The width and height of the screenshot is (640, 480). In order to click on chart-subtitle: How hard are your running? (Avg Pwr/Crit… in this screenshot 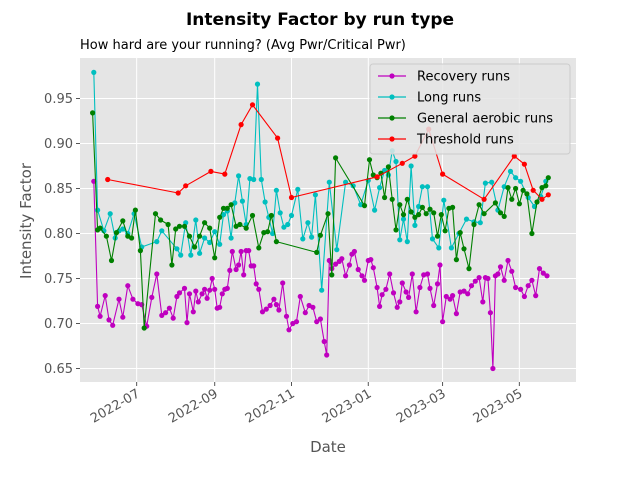, I will do `click(243, 45)`.